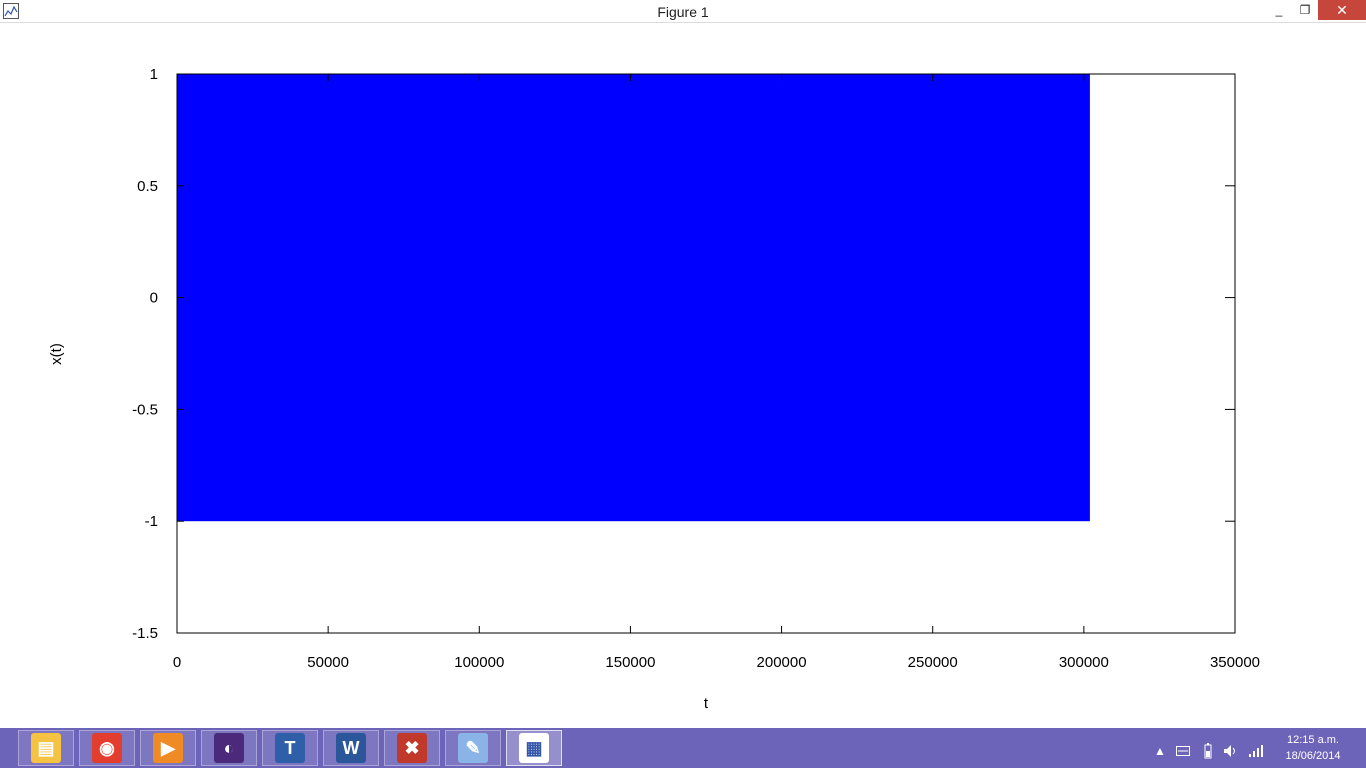 The width and height of the screenshot is (1366, 768). I want to click on taskbar-item-text-editor: T, so click(290, 748).